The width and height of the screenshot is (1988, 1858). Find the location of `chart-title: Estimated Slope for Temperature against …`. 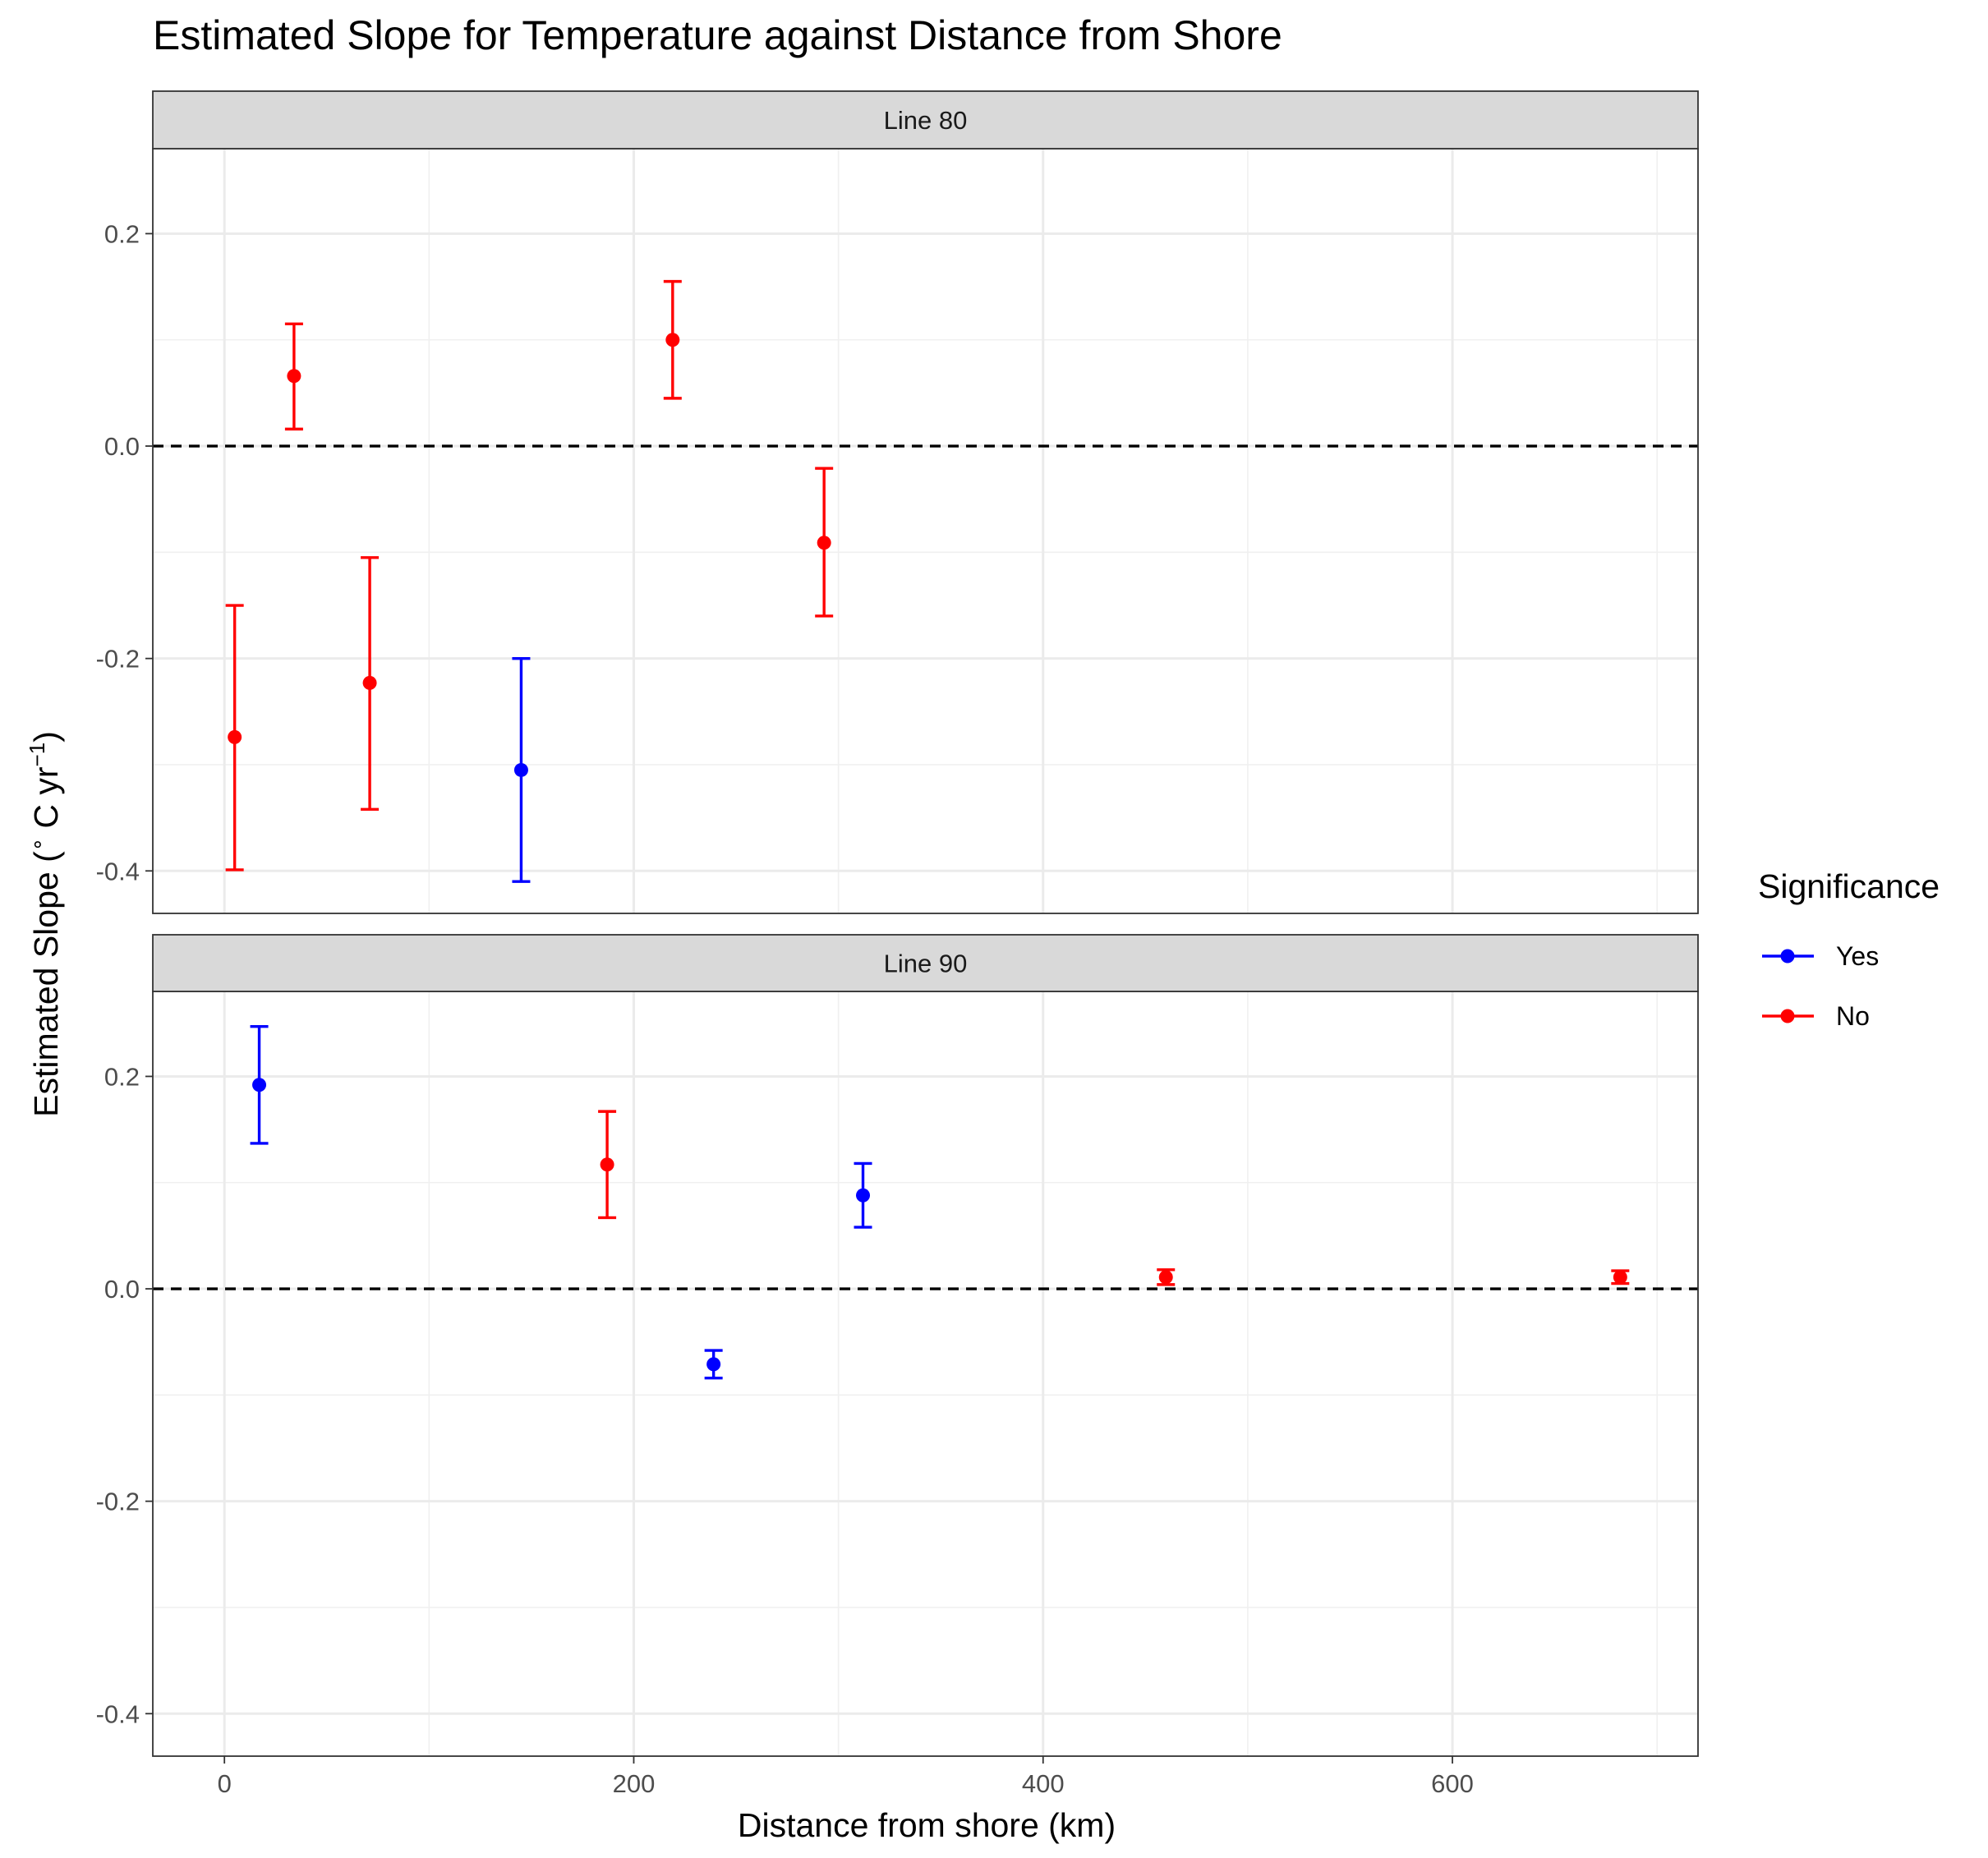

chart-title: Estimated Slope for Temperature against … is located at coordinates (717, 35).